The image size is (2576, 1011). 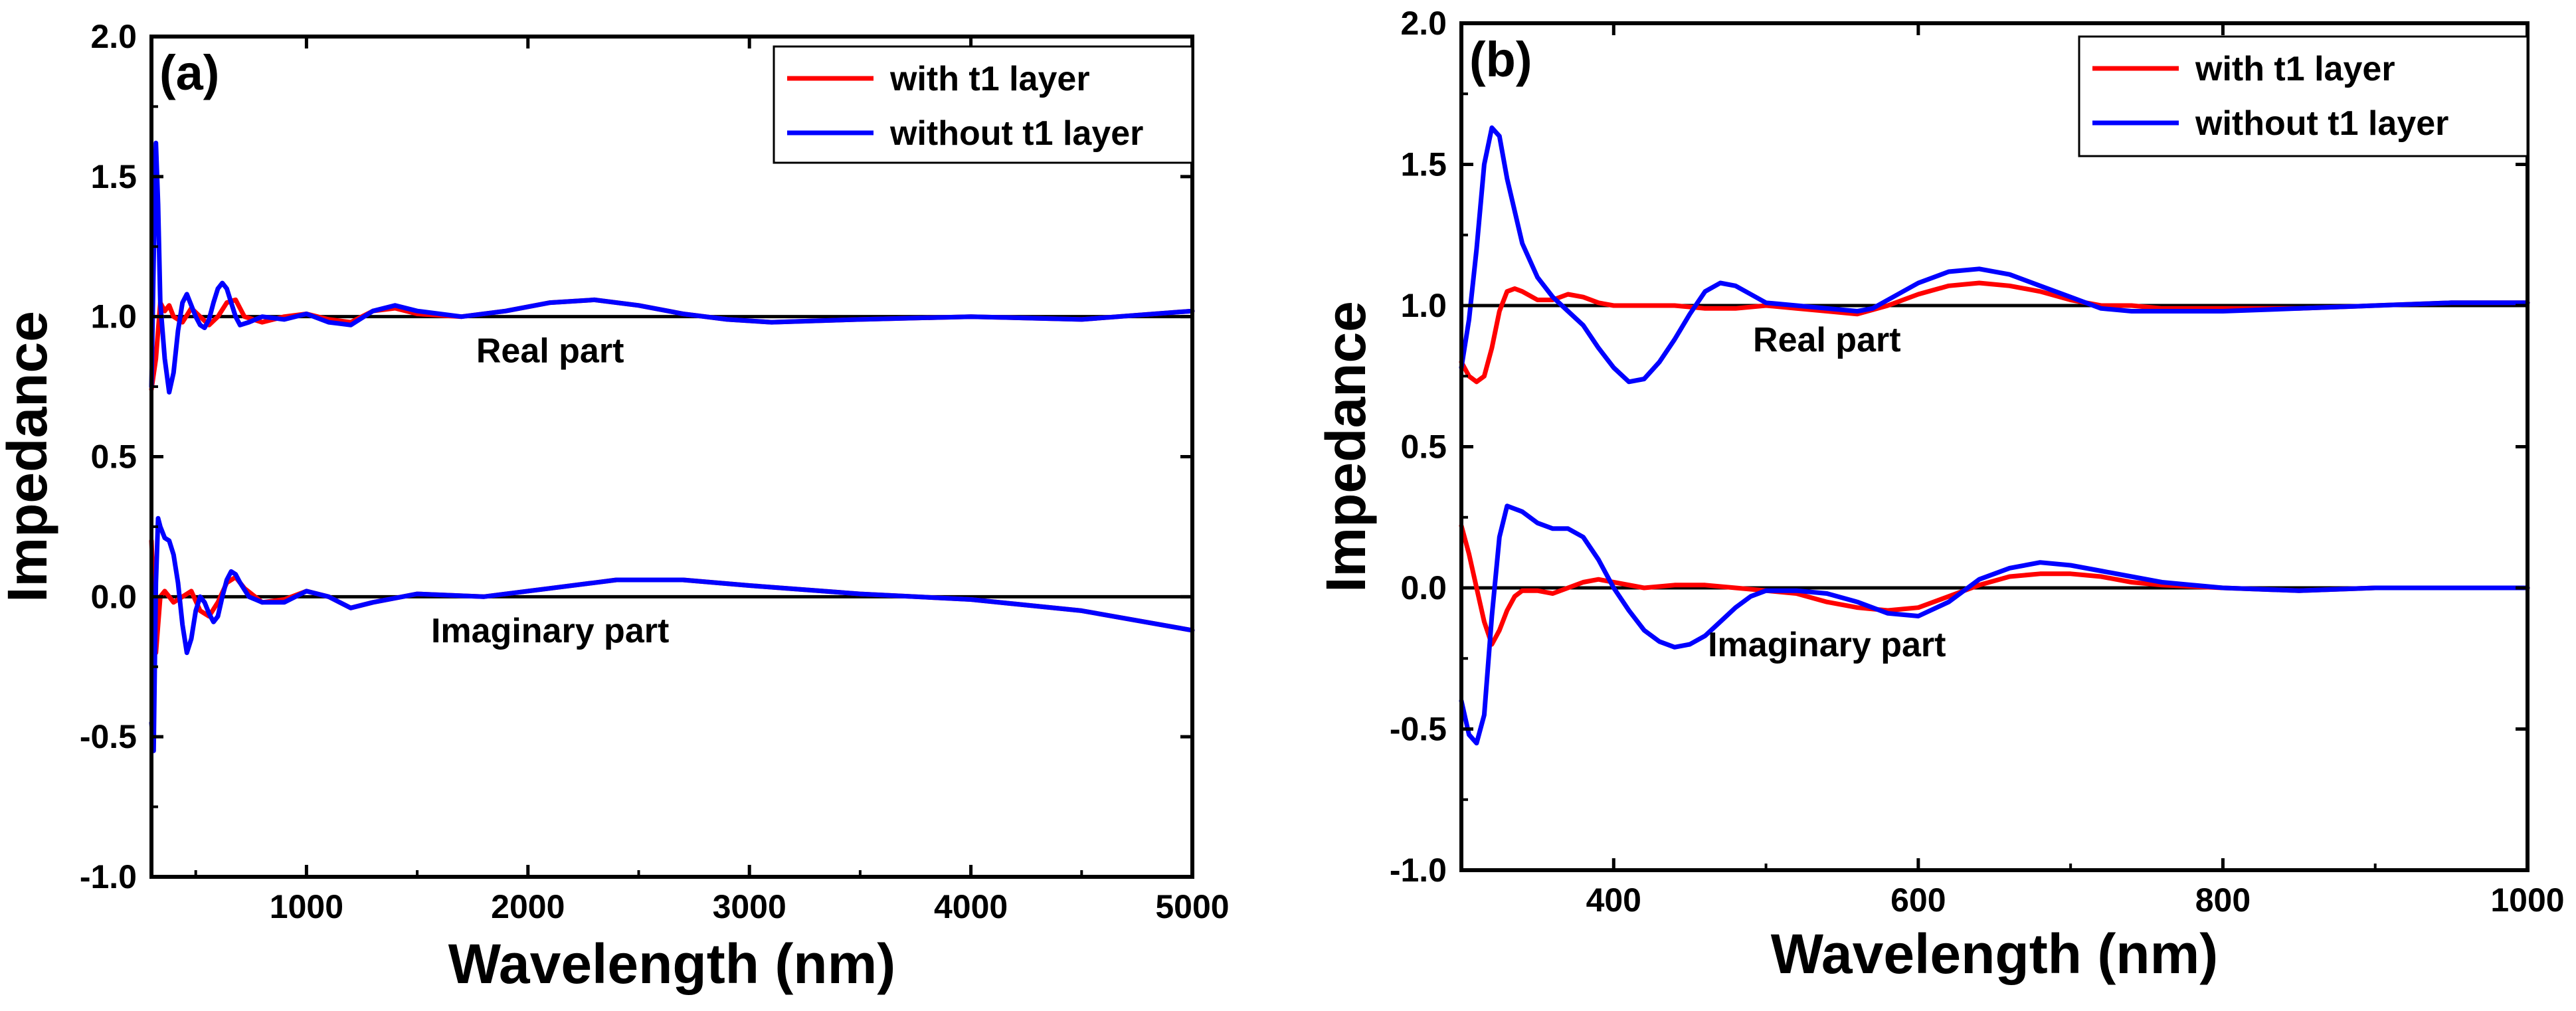 I want to click on chart-b-panel-label: (b), so click(x=1500, y=60).